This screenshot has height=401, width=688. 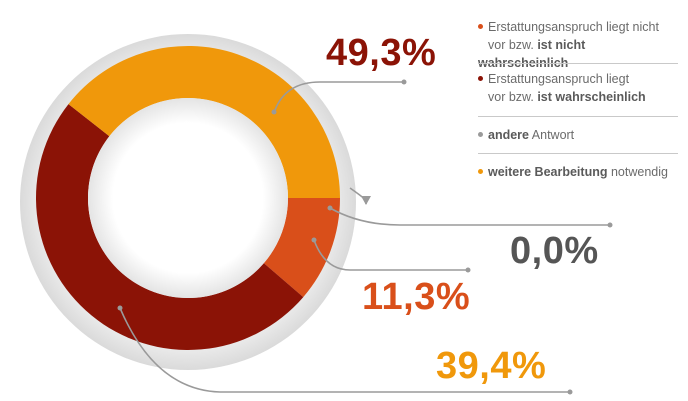 What do you see at coordinates (573, 27) in the screenshot?
I see `legend-text-line1: Erstattungsanspruch liegt nicht` at bounding box center [573, 27].